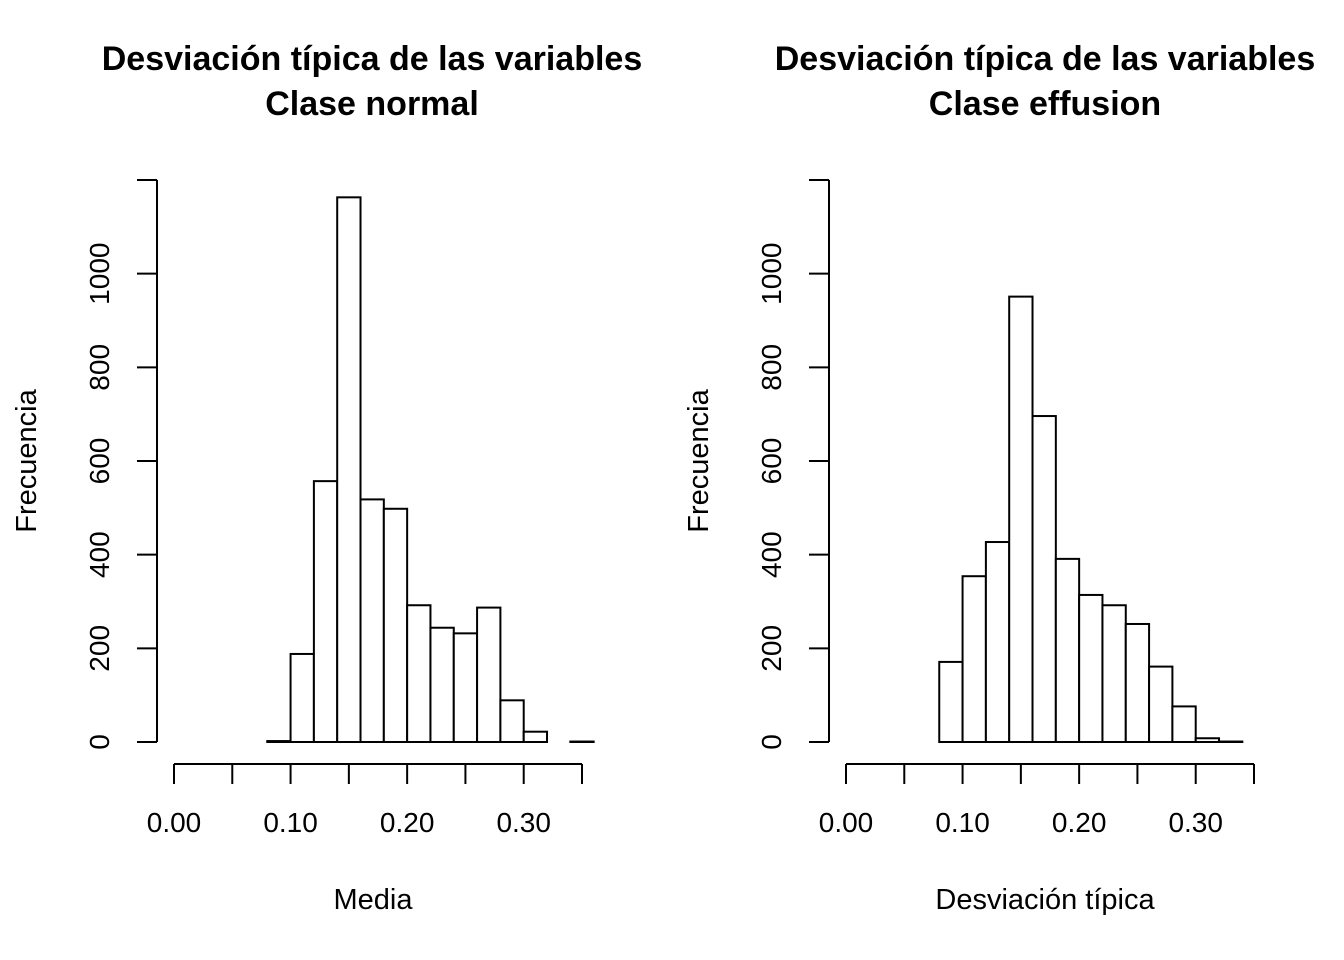 This screenshot has height=960, width=1344. What do you see at coordinates (374, 900) in the screenshot?
I see `x-axis-label: Media` at bounding box center [374, 900].